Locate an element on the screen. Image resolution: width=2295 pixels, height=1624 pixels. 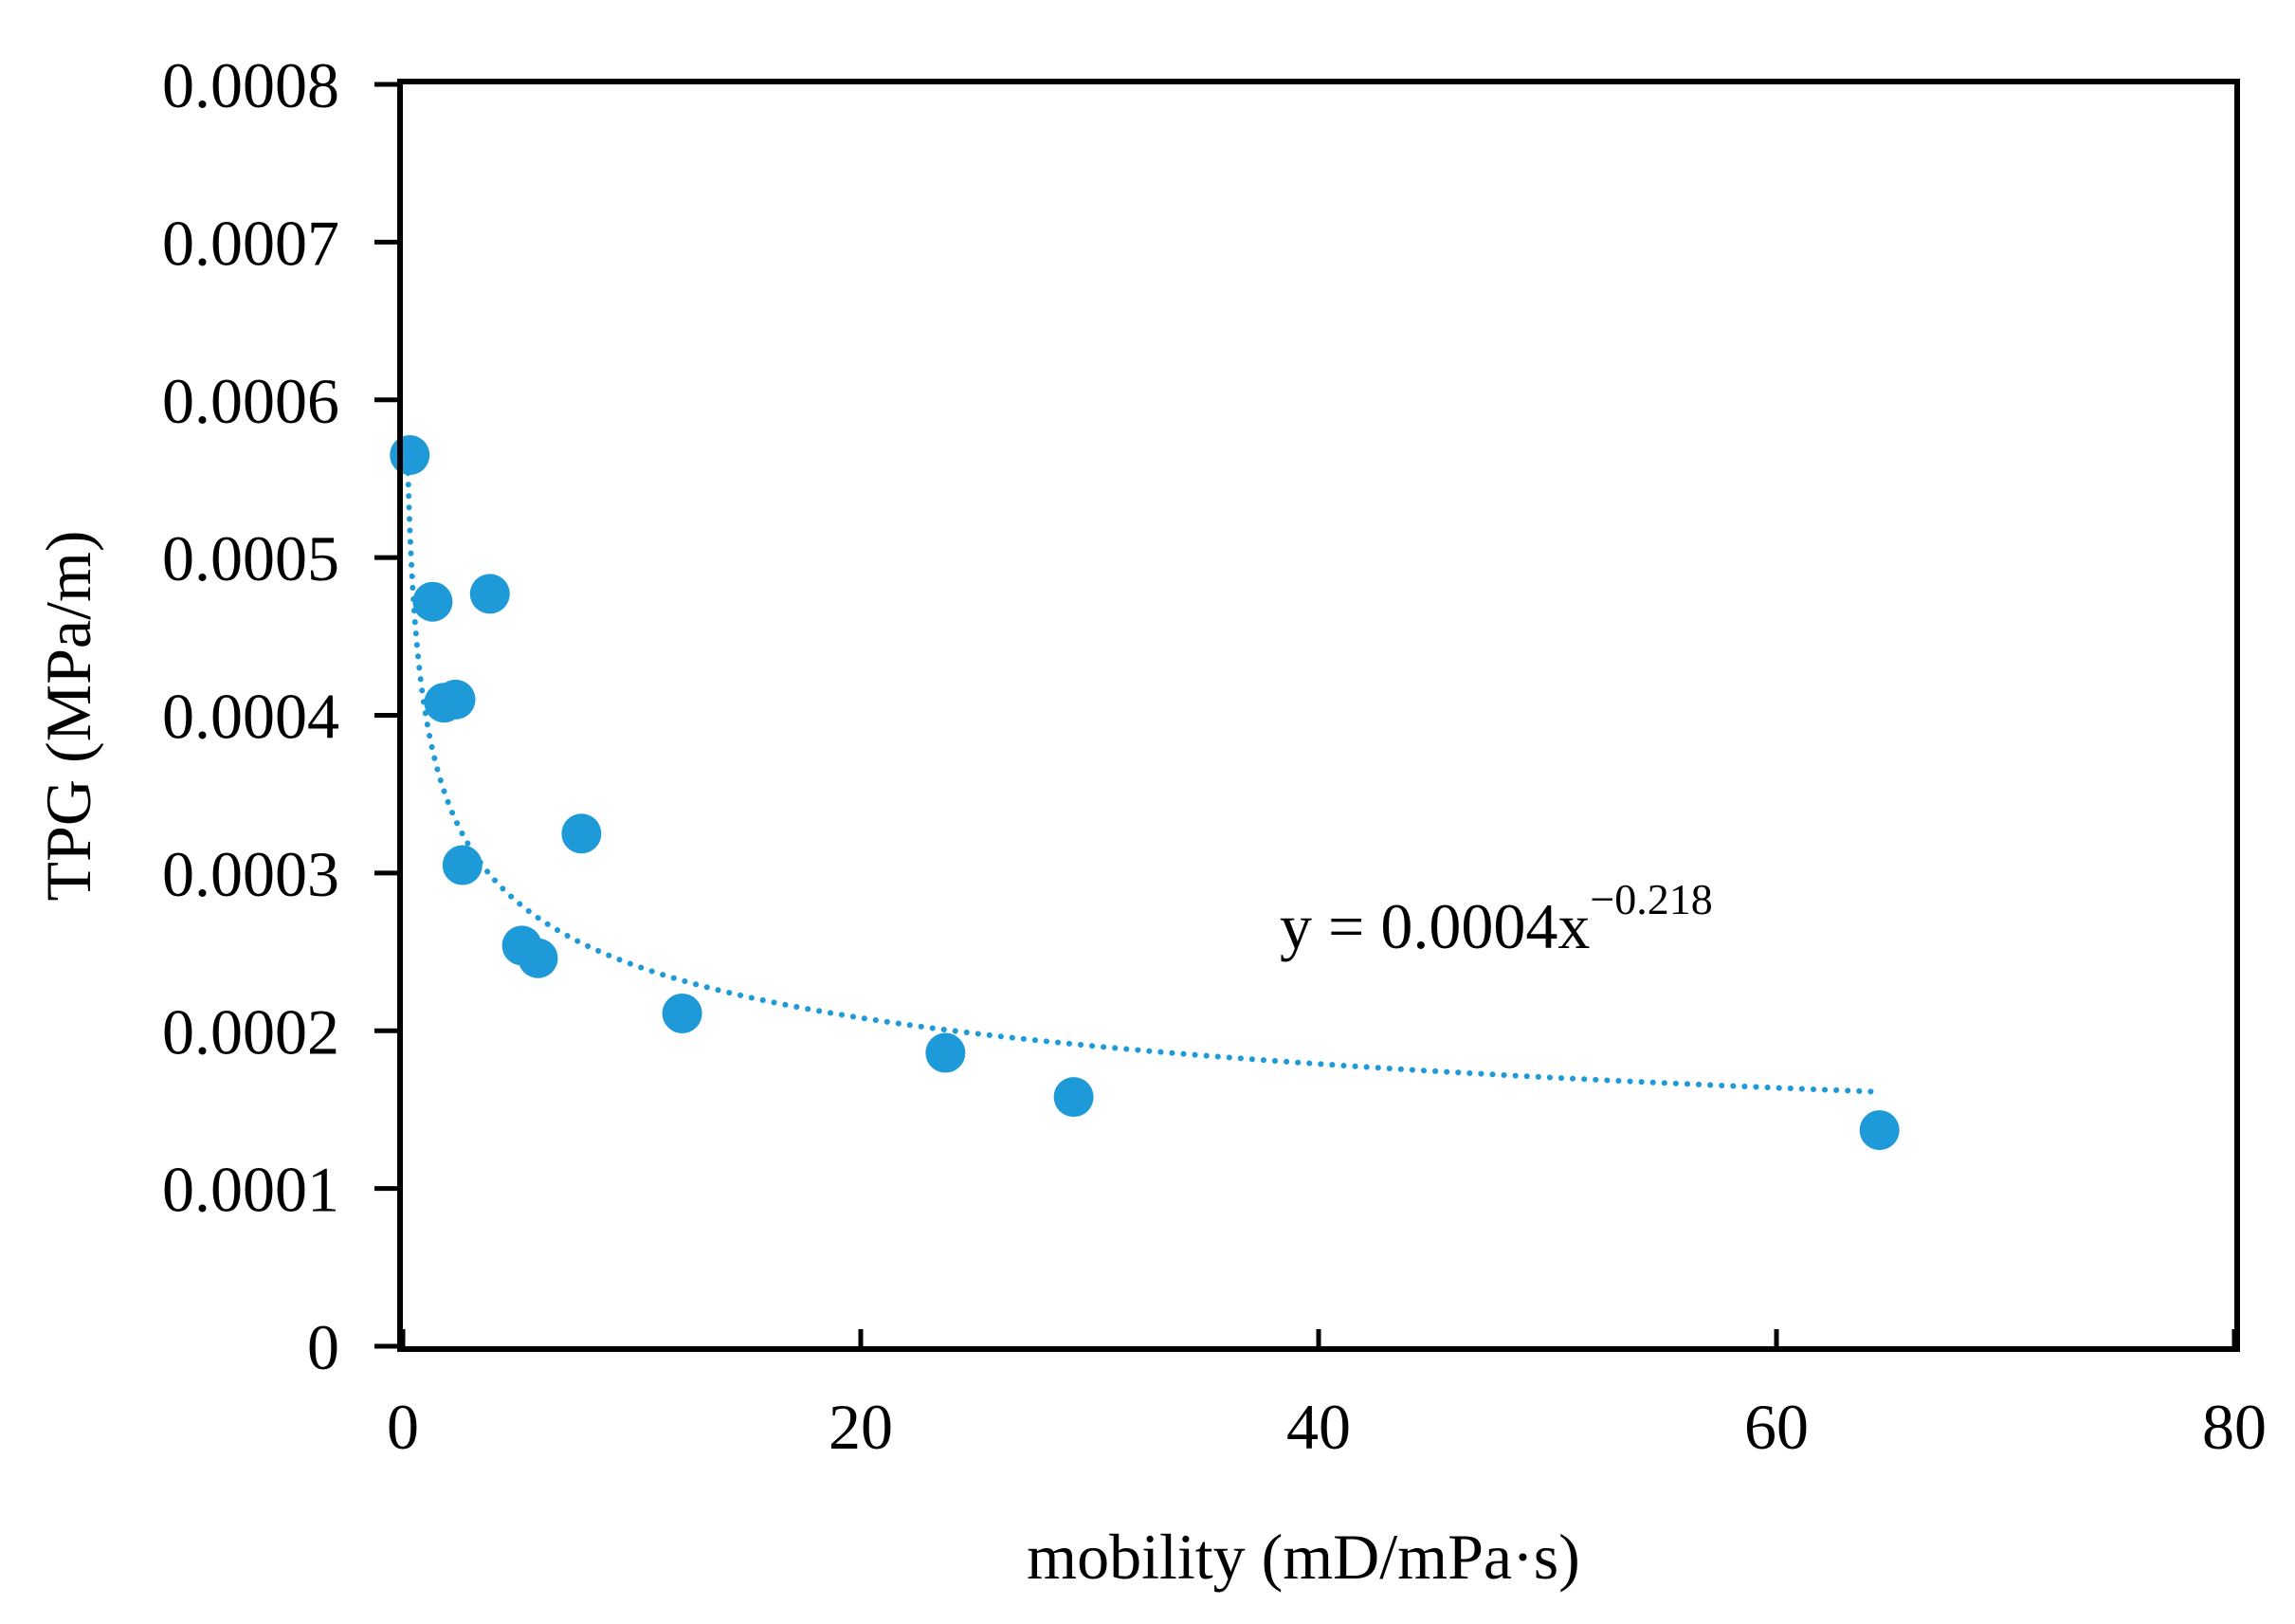
trendline-equation: y = 0.0004x−0.218 is located at coordinates (1497, 918).